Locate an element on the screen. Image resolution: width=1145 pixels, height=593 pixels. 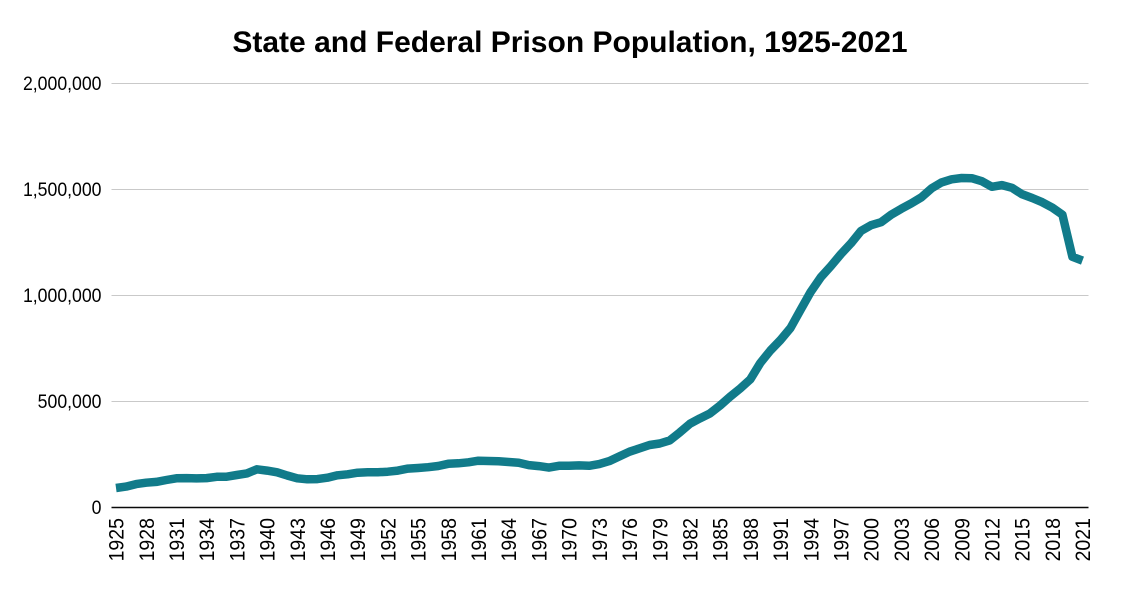
svg-text: 1973 is located at coordinates (600, 539).